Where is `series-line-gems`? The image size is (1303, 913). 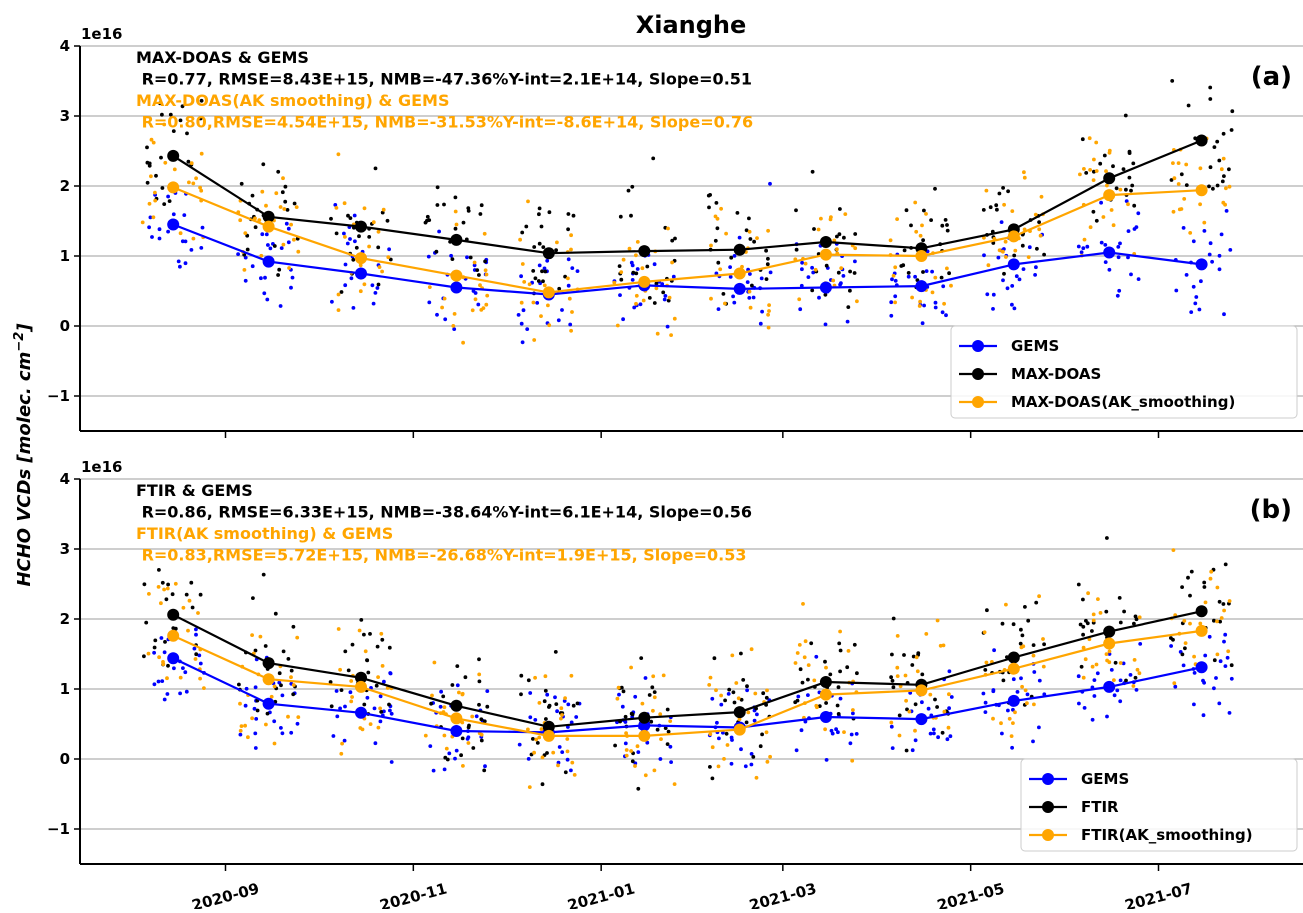
series-line-gems is located at coordinates (687, 695).